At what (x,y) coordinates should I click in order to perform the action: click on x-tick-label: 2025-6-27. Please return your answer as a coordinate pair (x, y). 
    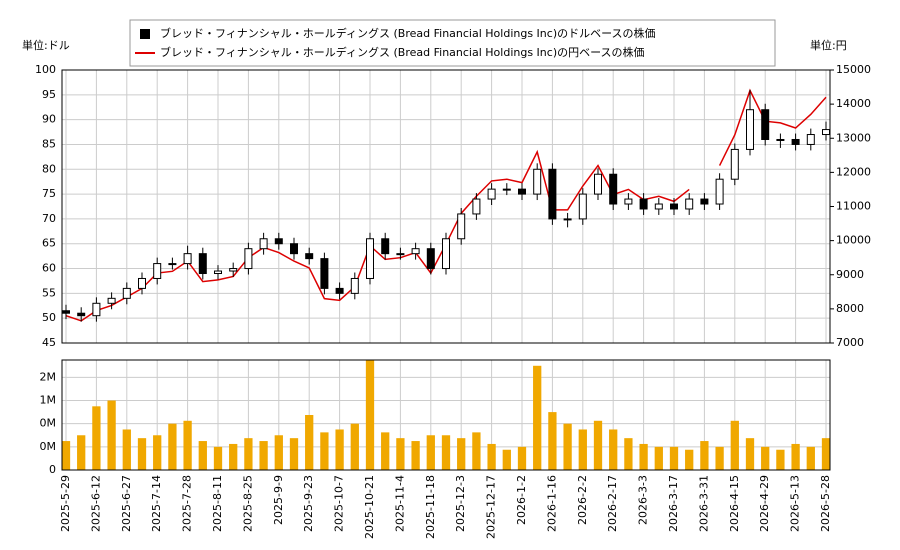
    Looking at the image, I should click on (126, 503).